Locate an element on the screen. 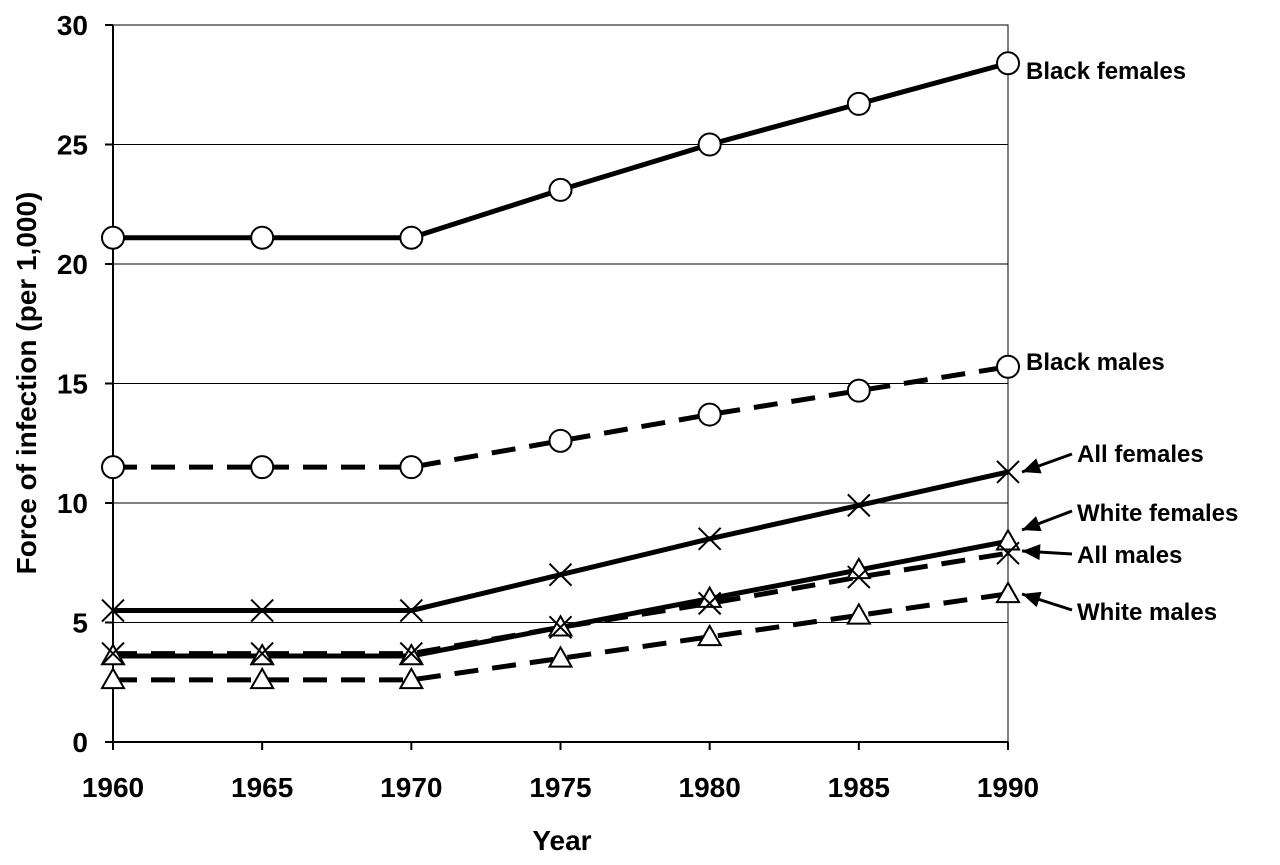  series-label: All males is located at coordinates (1129, 555).